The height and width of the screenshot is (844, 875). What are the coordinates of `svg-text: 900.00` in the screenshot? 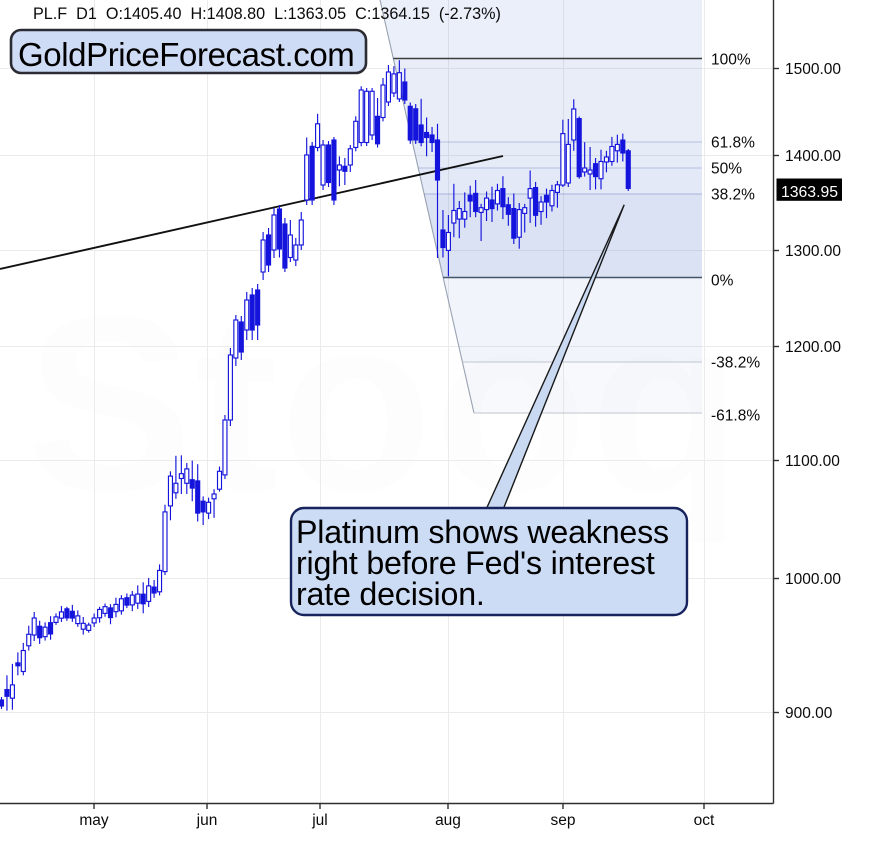 It's located at (809, 713).